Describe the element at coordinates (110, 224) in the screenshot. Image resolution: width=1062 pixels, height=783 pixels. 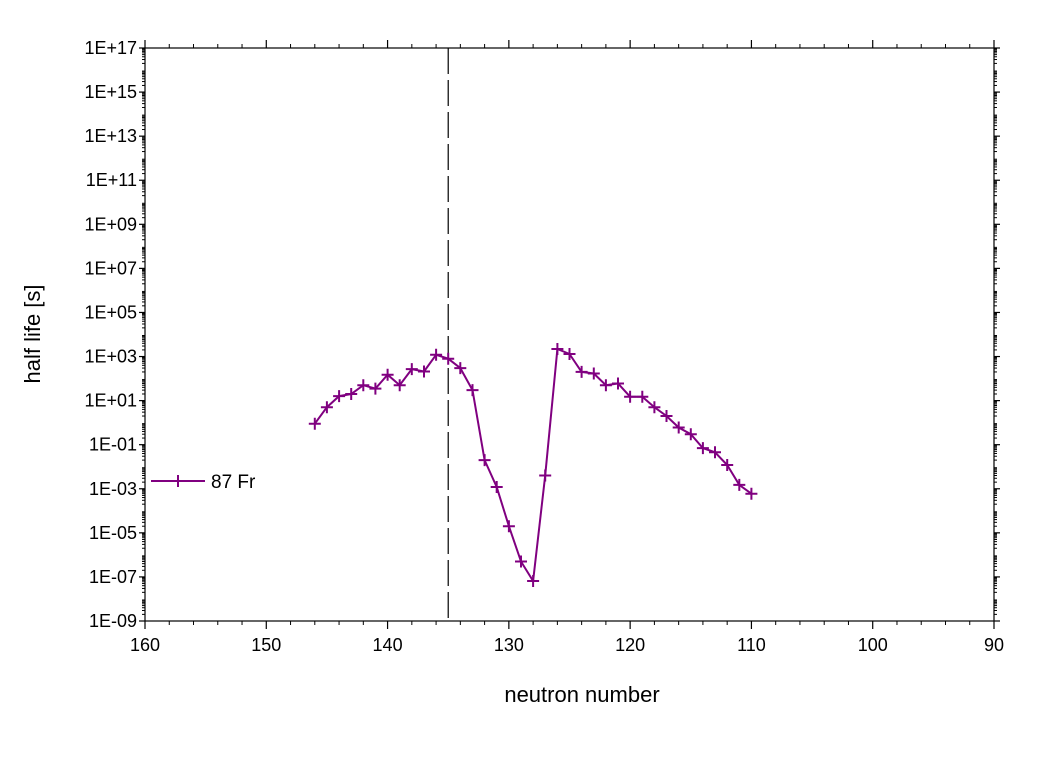
I see `y-tick-label: 1E+09` at that location.